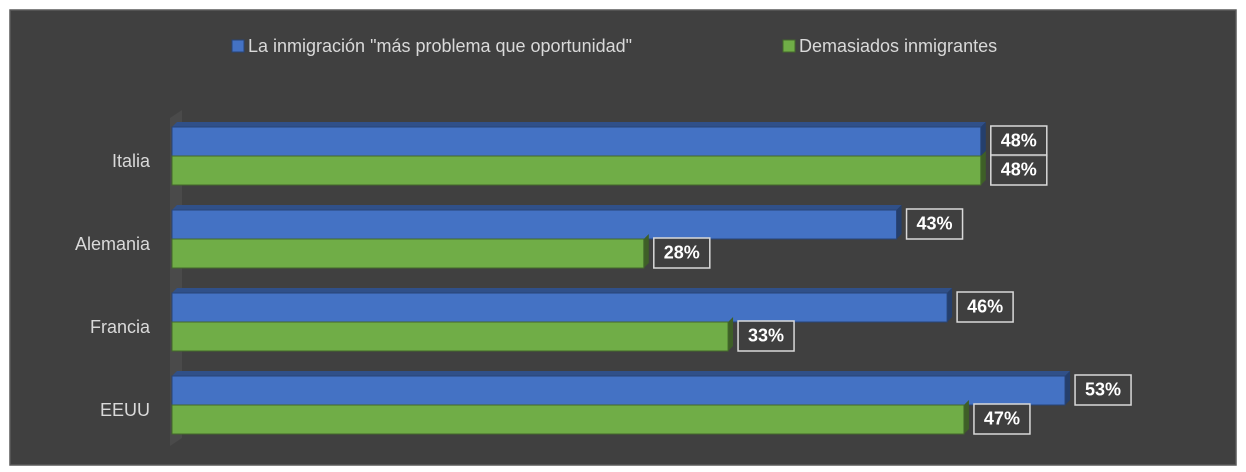  Describe the element at coordinates (120, 327) in the screenshot. I see `y-tick-label: Francia` at that location.